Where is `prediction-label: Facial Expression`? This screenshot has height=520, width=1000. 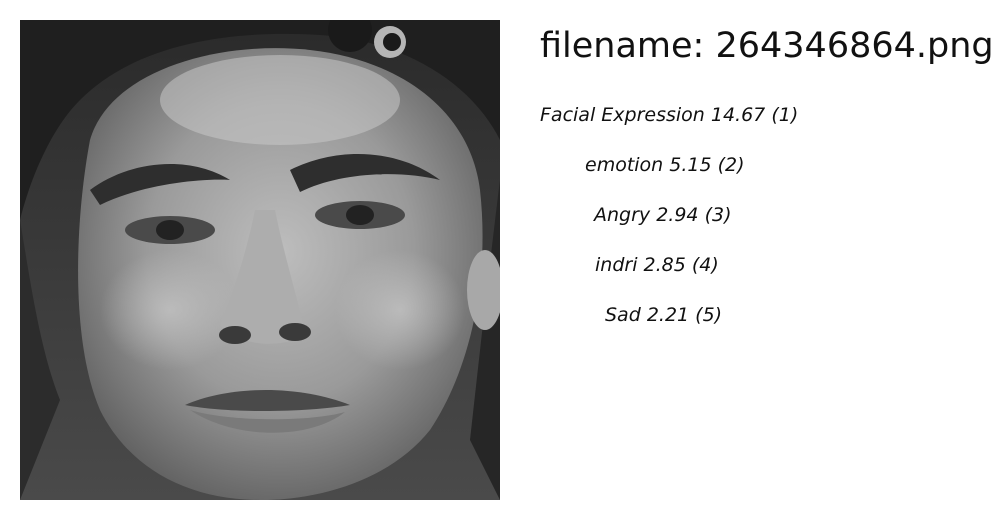 prediction-label: Facial Expression is located at coordinates (622, 115).